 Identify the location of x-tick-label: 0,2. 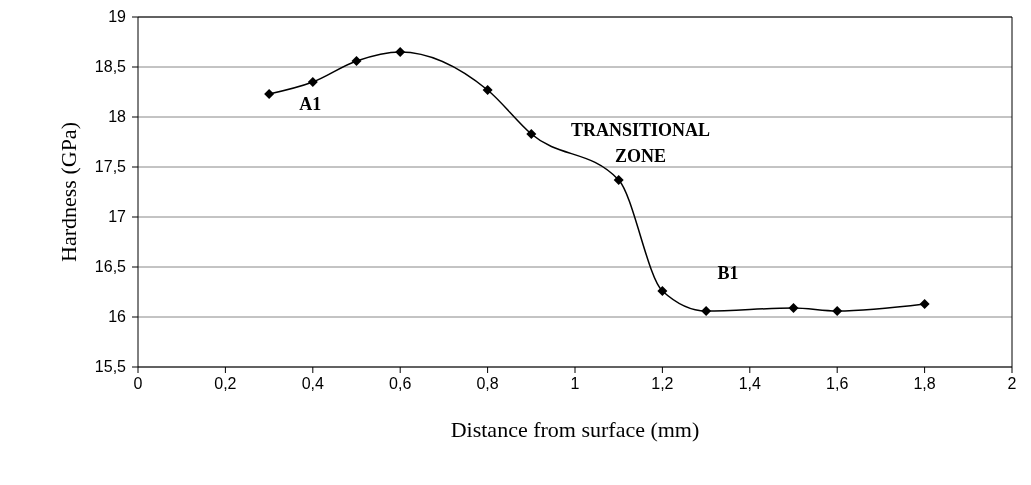
(225, 383).